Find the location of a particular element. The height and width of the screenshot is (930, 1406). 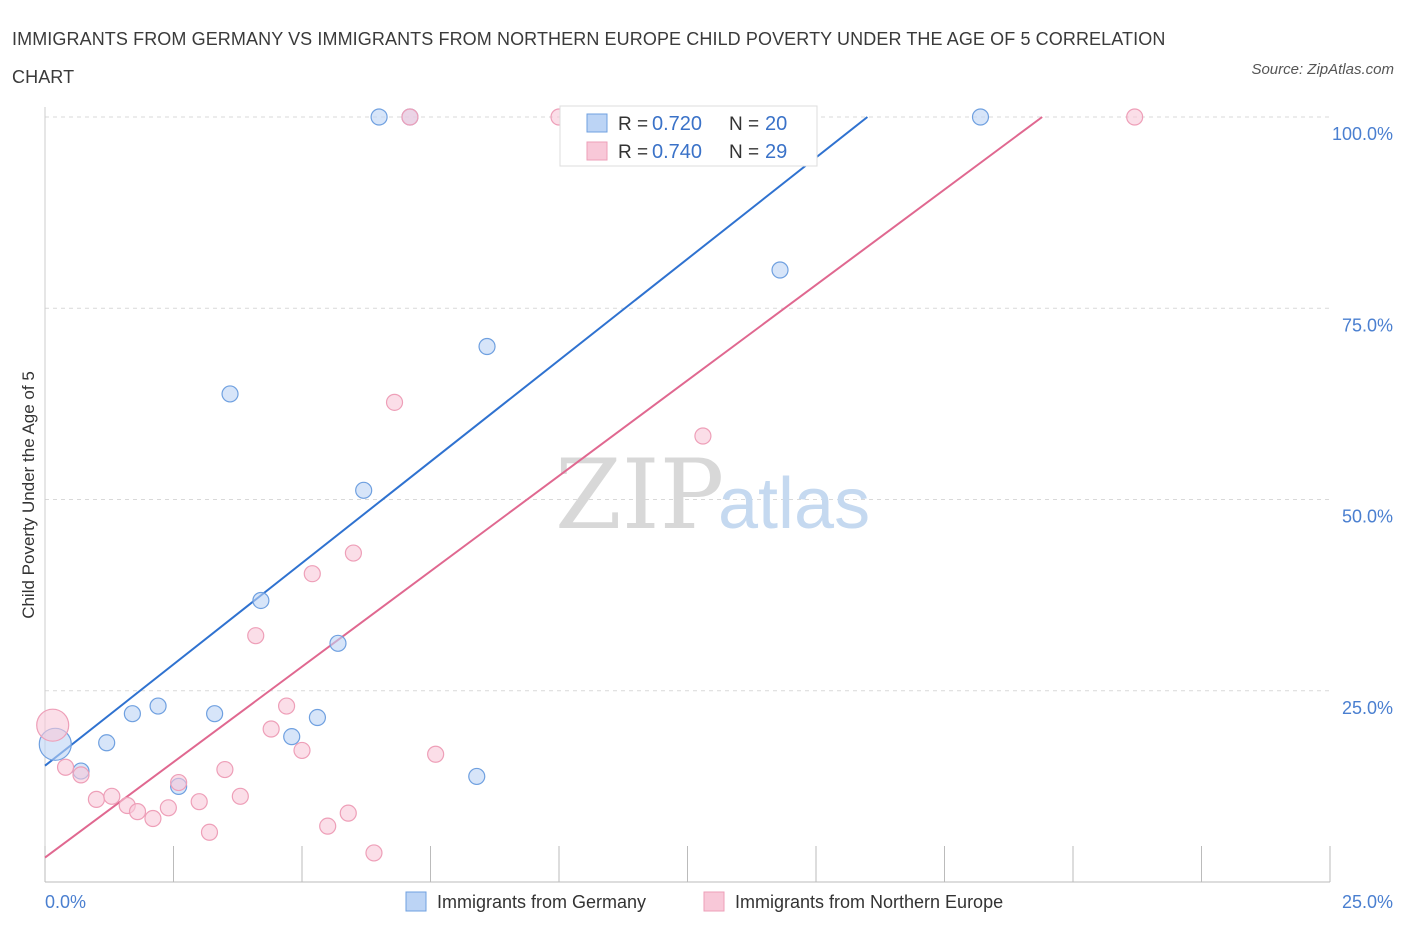

legend-r-label-northern-europe: R = is located at coordinates (633, 152).